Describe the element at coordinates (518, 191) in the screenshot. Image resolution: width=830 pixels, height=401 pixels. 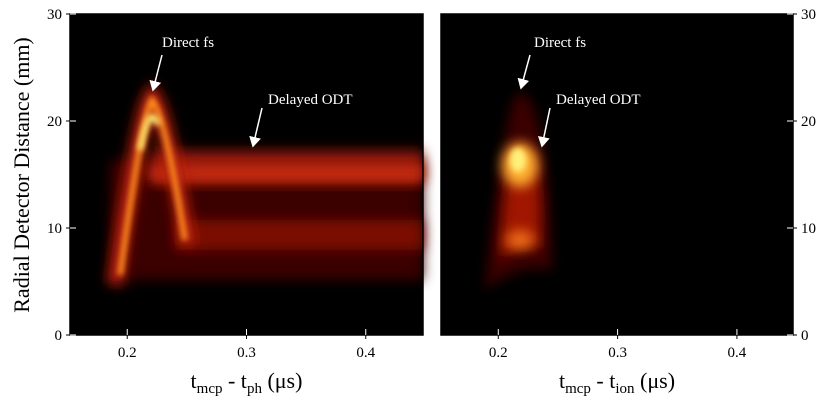
I see `heatmap-glow` at that location.